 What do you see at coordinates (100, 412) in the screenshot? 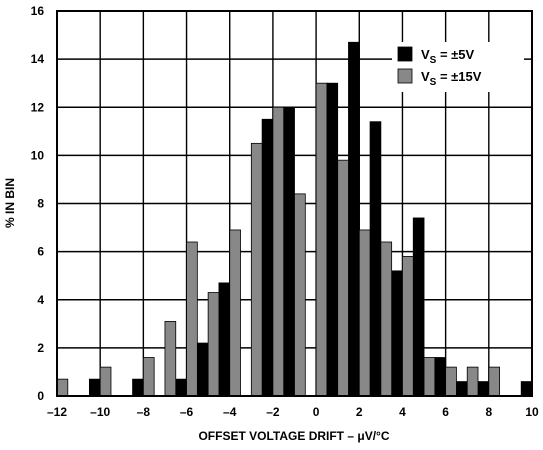
I see `x-tick-label: –10` at bounding box center [100, 412].